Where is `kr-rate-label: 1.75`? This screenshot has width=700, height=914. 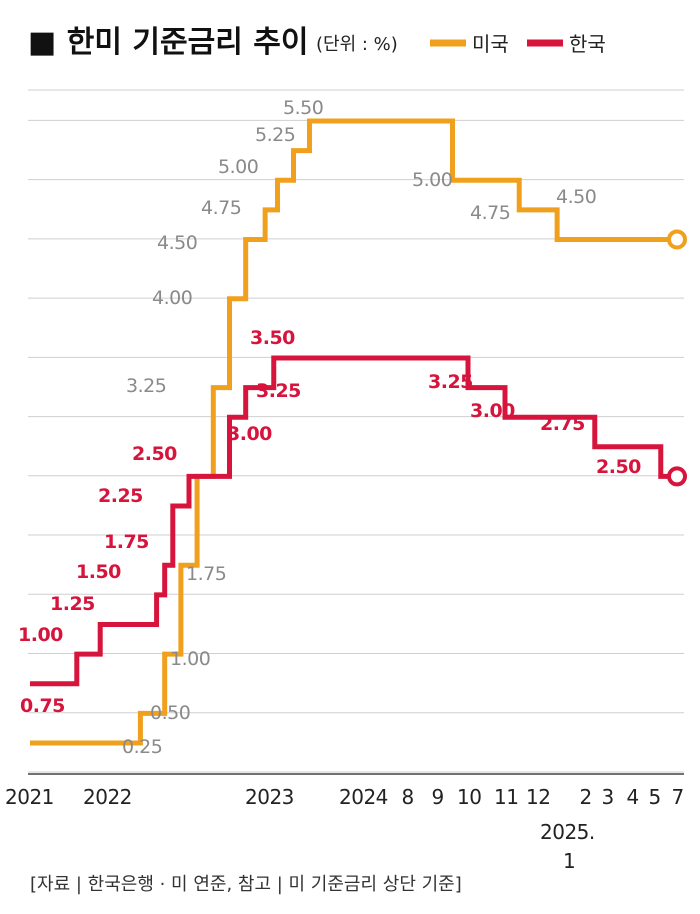 kr-rate-label: 1.75 is located at coordinates (126, 542).